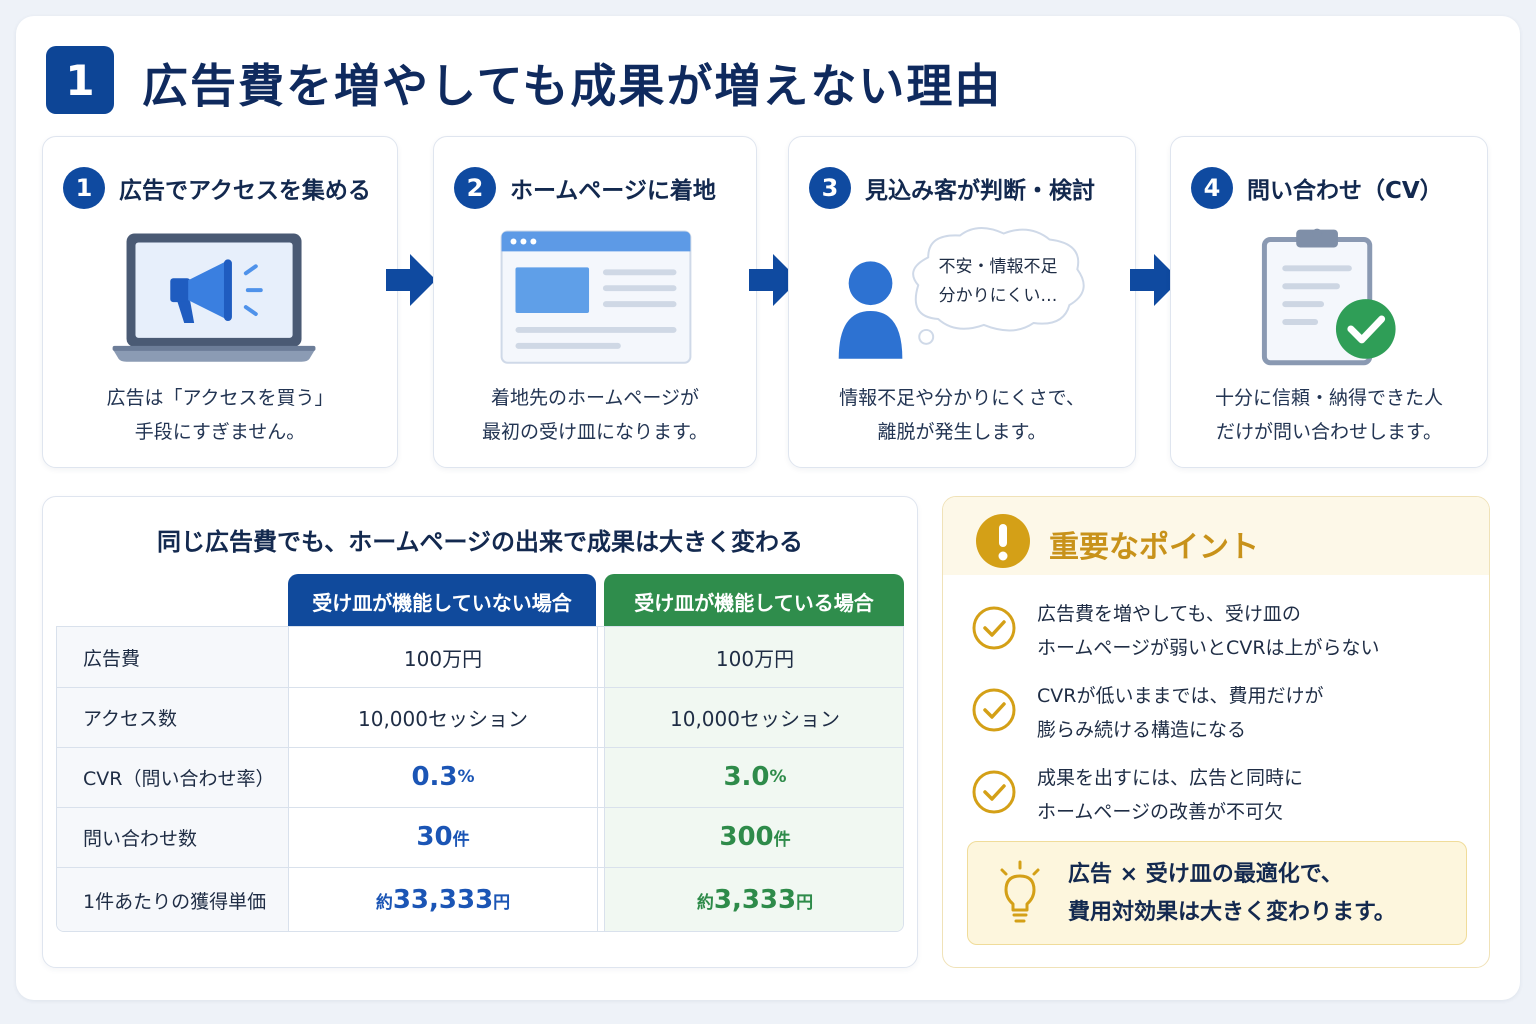 The height and width of the screenshot is (1024, 1536). Describe the element at coordinates (480, 542) in the screenshot. I see `comparison-title: 同じ広告費でも、ホームページの出来で成果は大きく変わる` at that location.